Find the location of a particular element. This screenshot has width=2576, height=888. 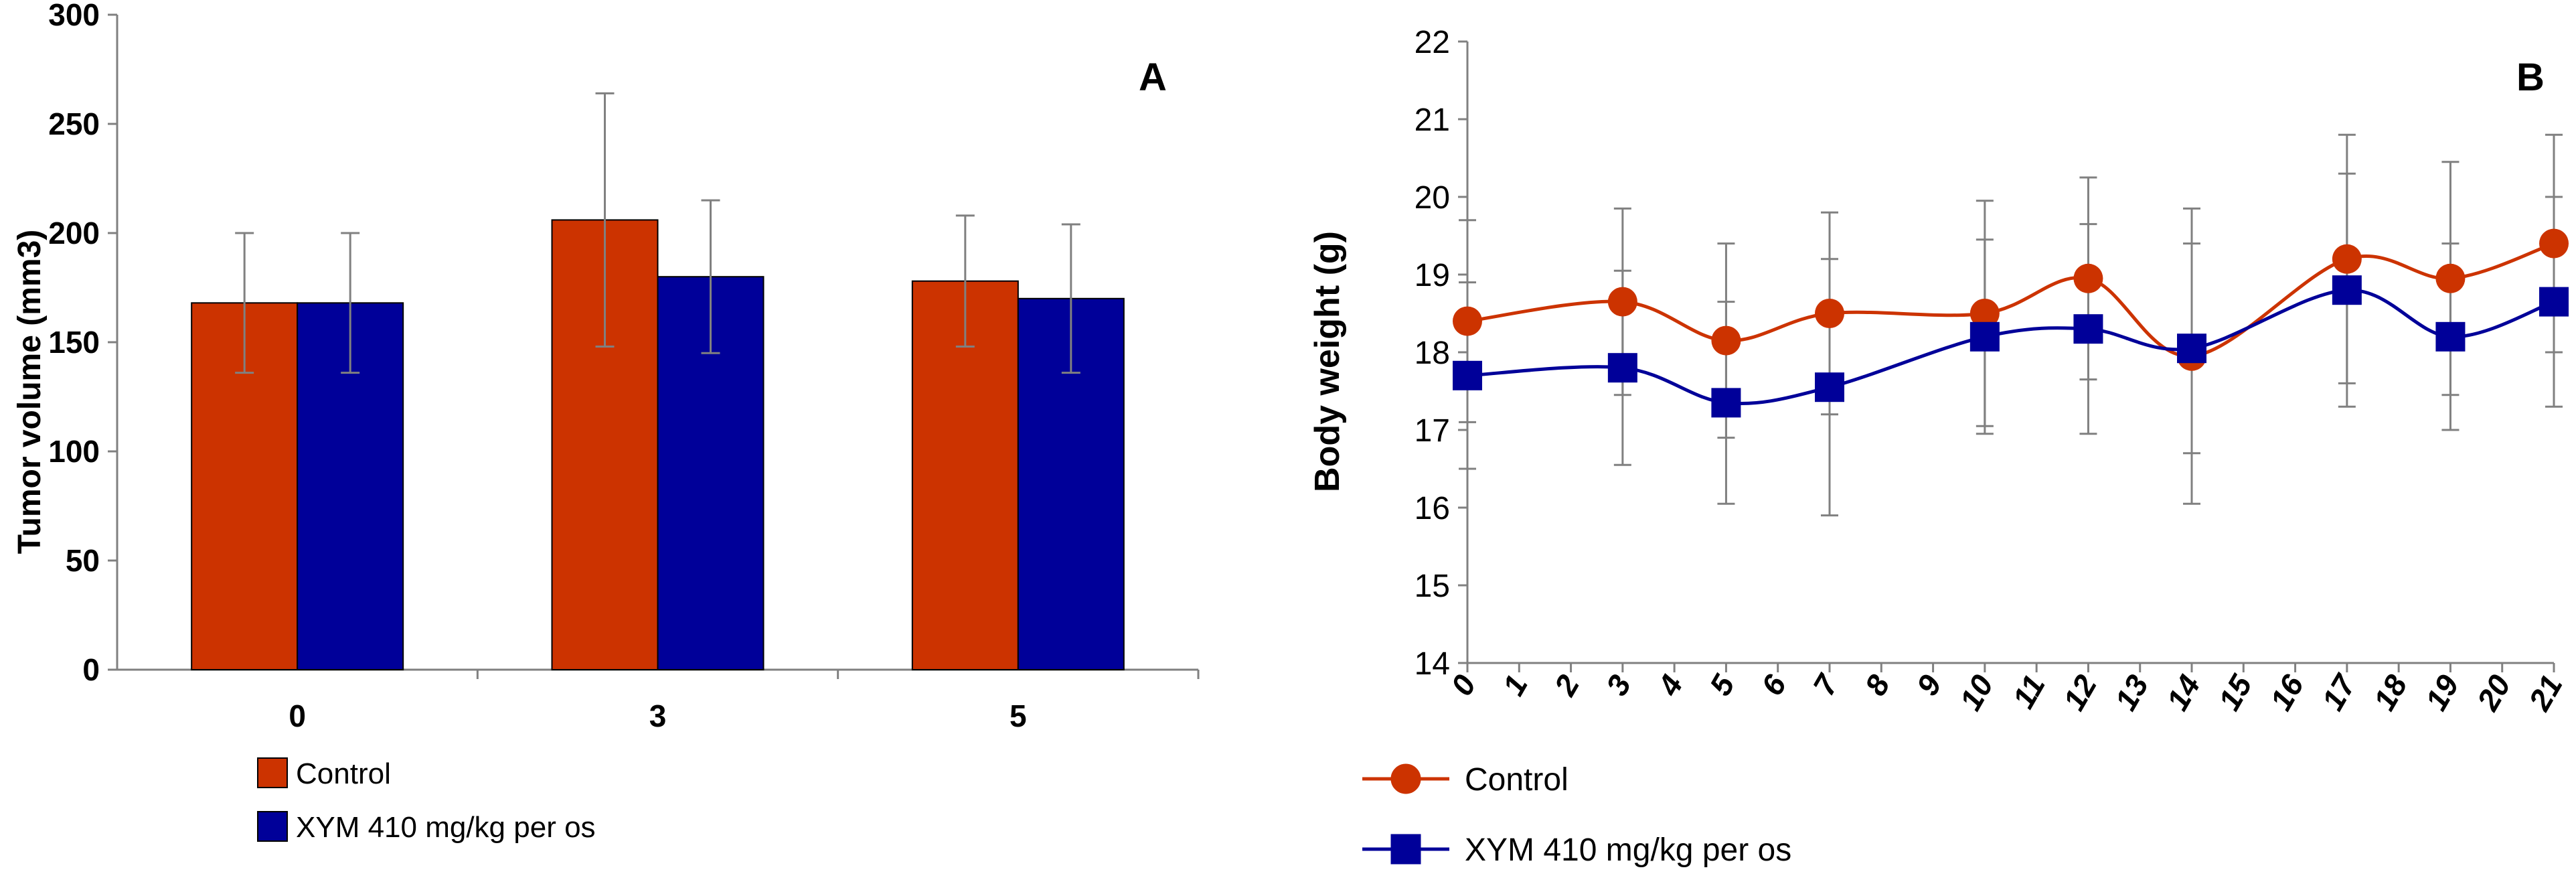

panel-b-y-tick-label: 17 is located at coordinates (1433, 431).